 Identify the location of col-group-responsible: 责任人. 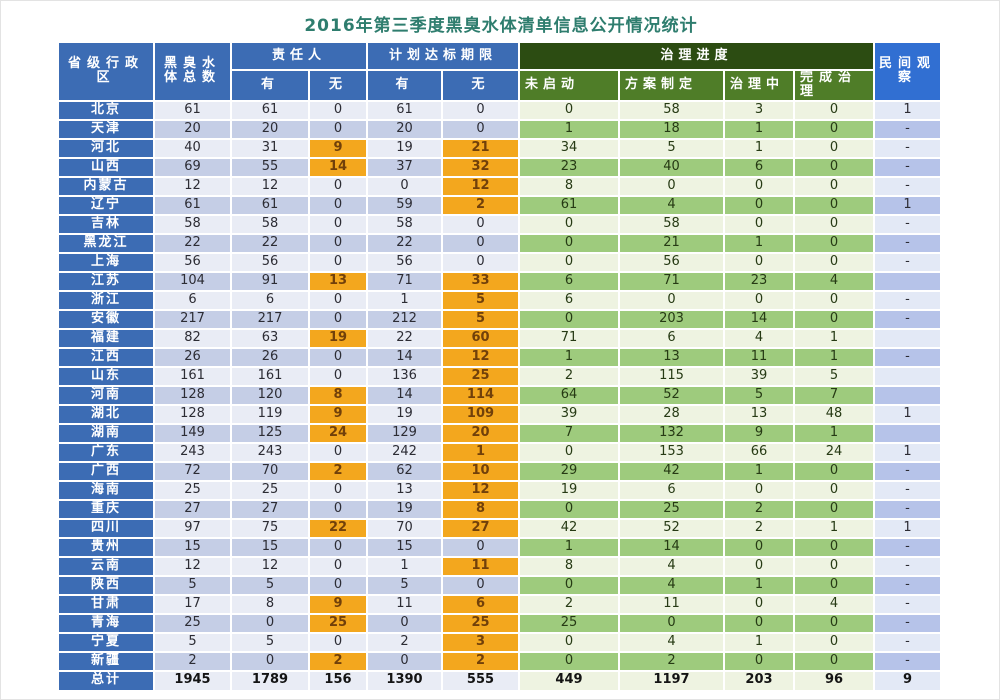
(299, 56).